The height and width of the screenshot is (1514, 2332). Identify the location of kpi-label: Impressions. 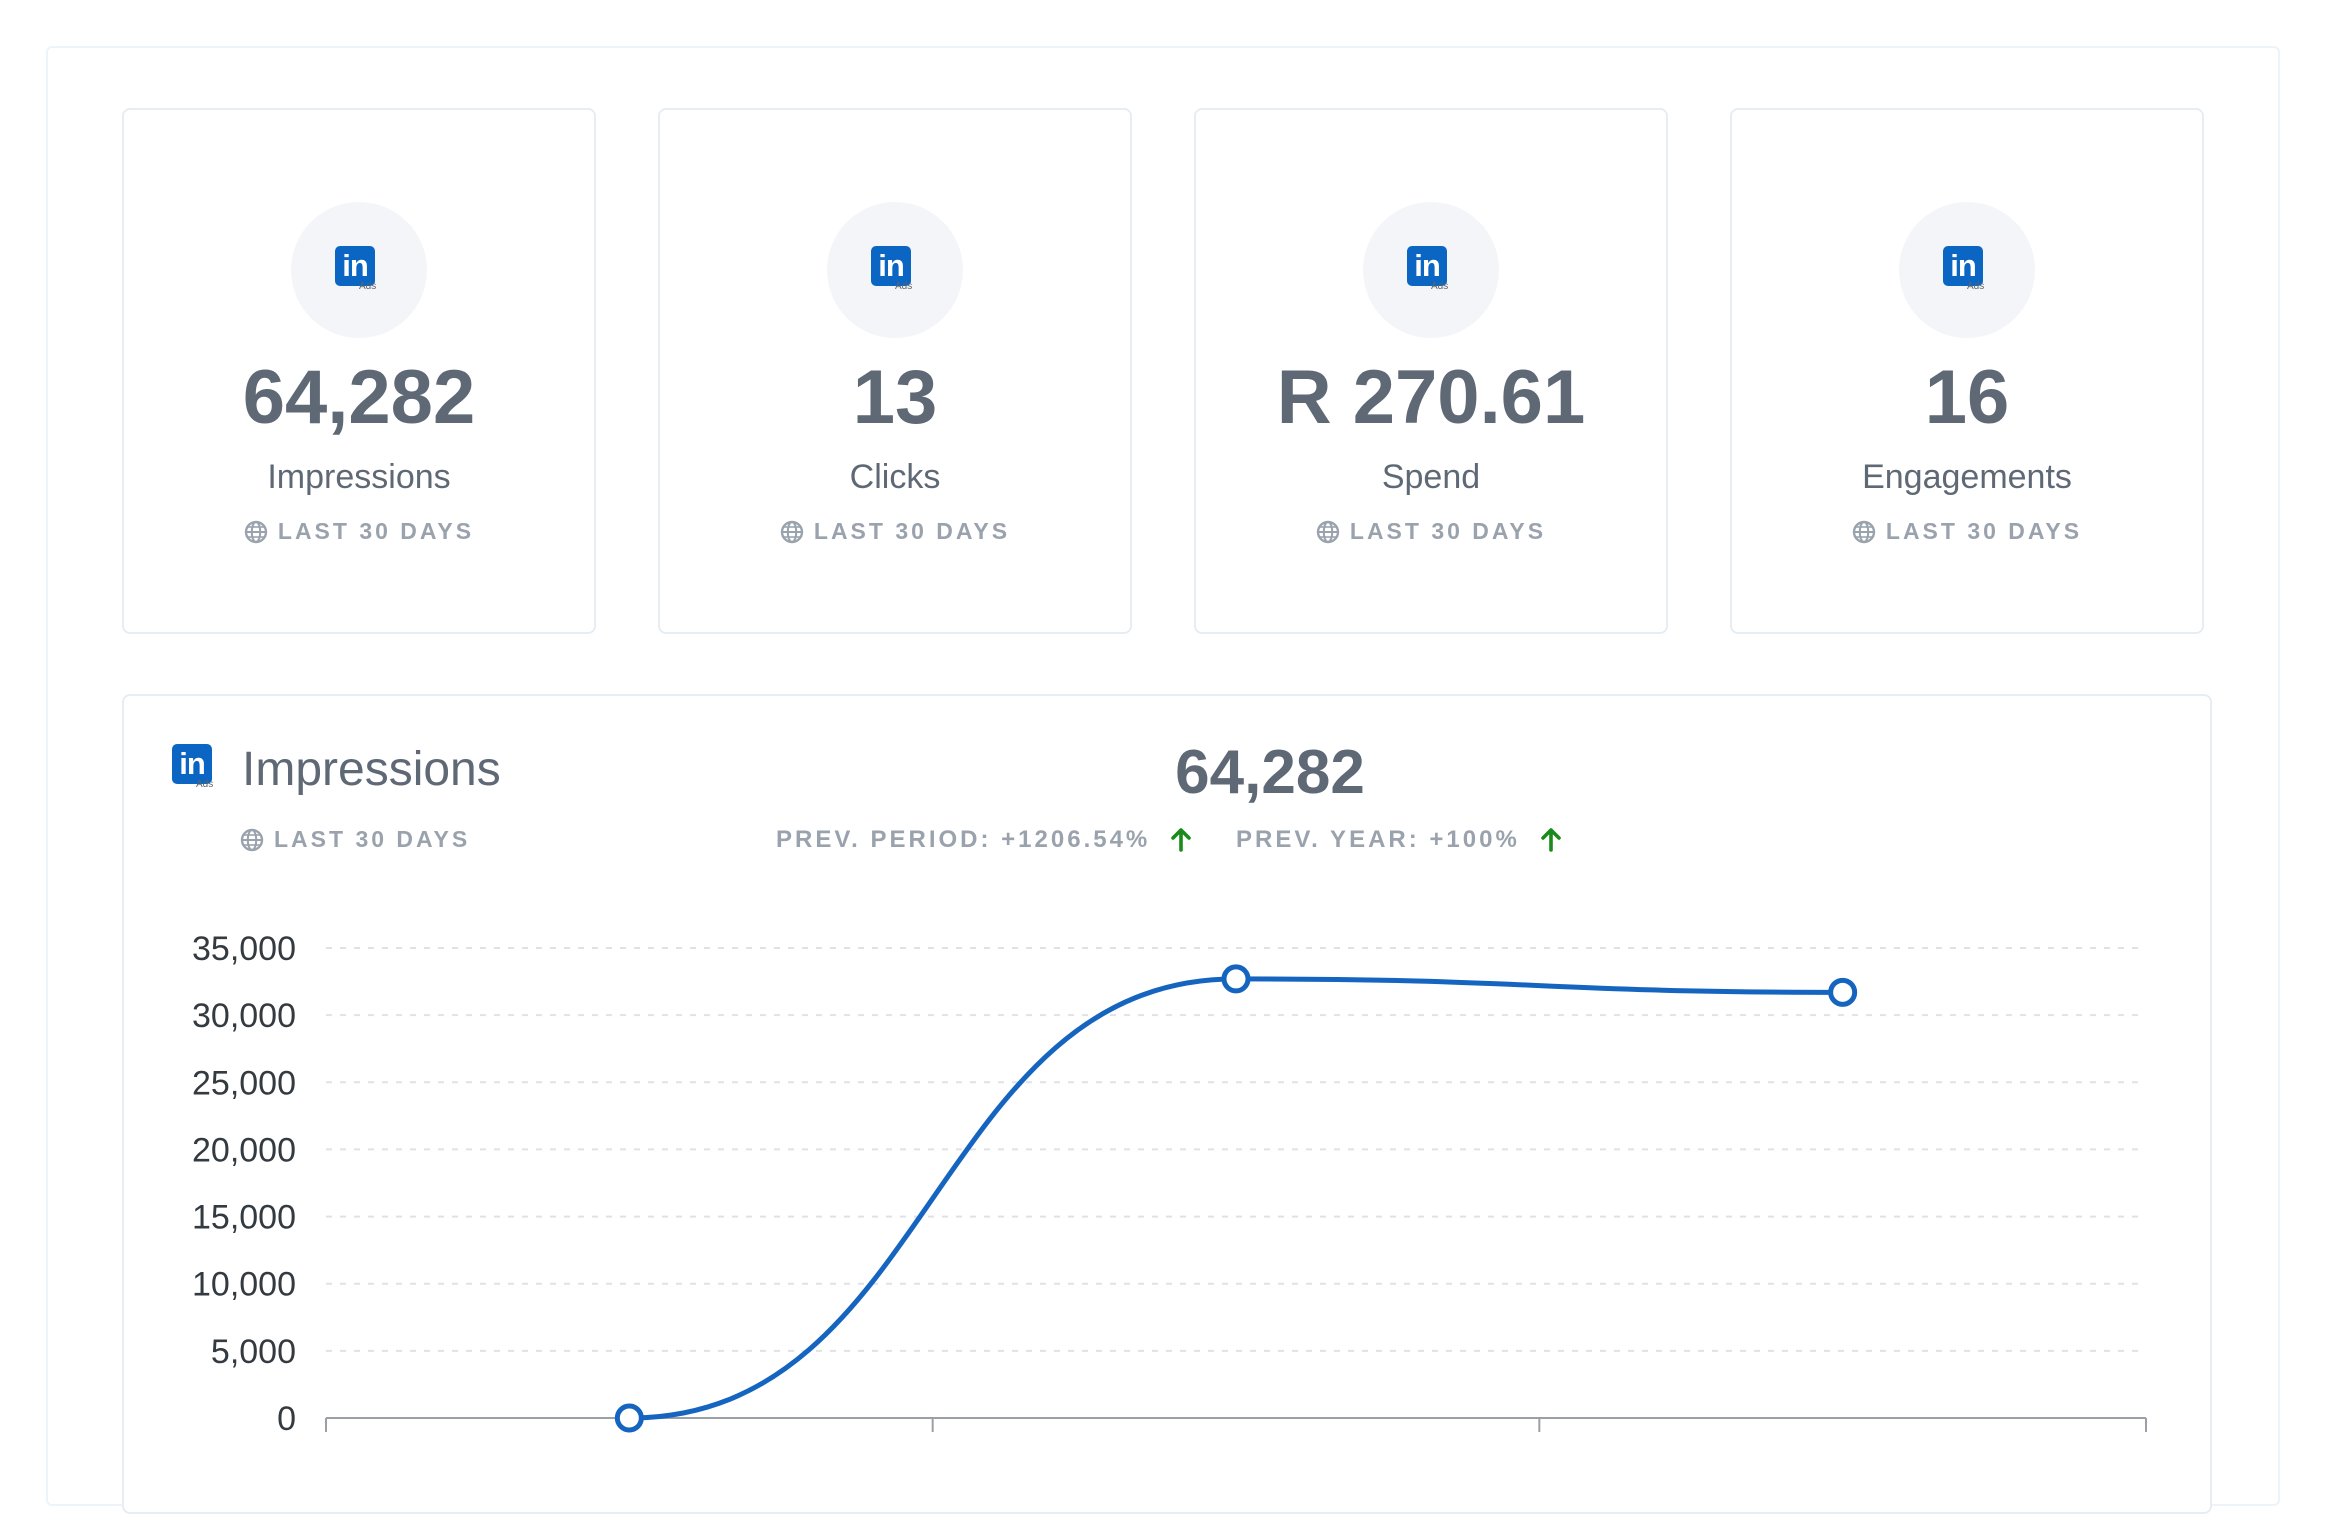
(359, 477).